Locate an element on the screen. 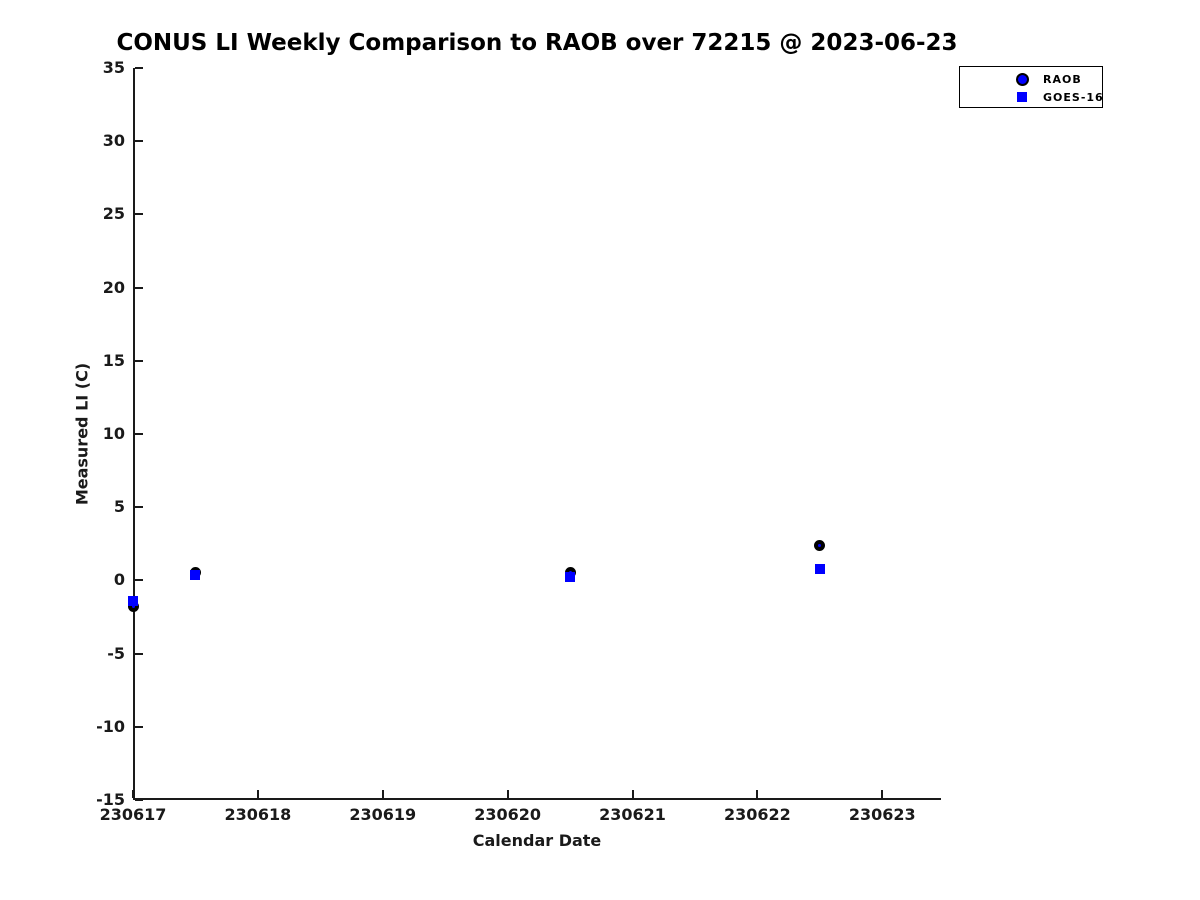 This screenshot has height=900, width=1200. legend-row-goes16: GOES-16 is located at coordinates (1032, 97).